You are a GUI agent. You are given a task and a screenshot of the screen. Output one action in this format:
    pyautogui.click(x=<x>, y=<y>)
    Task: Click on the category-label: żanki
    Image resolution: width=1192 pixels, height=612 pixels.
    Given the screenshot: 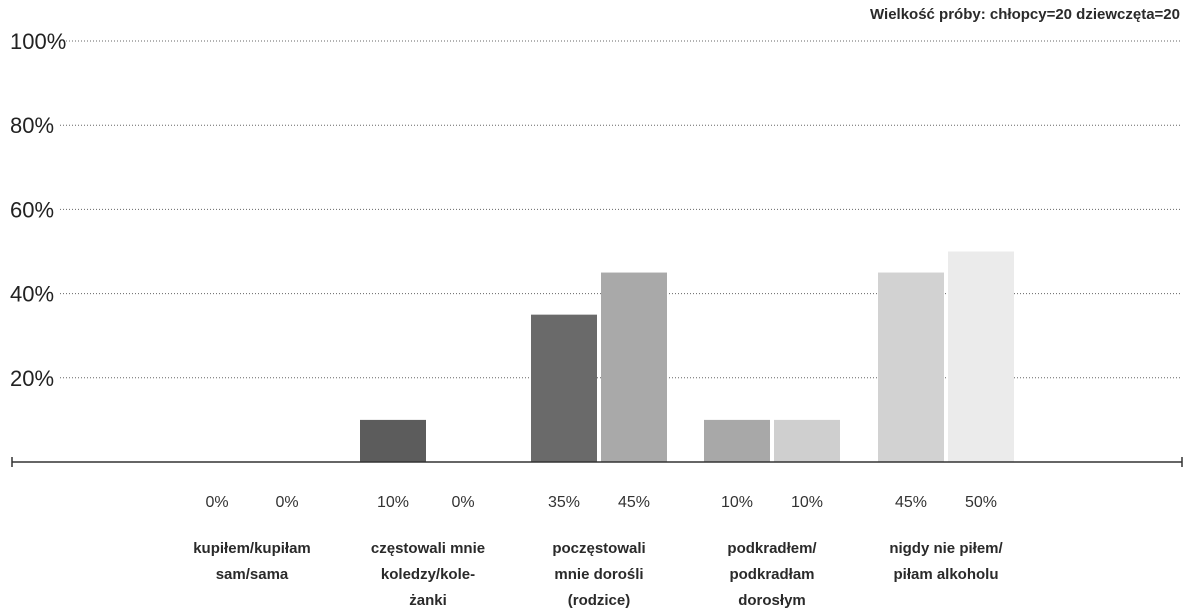 What is the action you would take?
    pyautogui.click(x=428, y=600)
    